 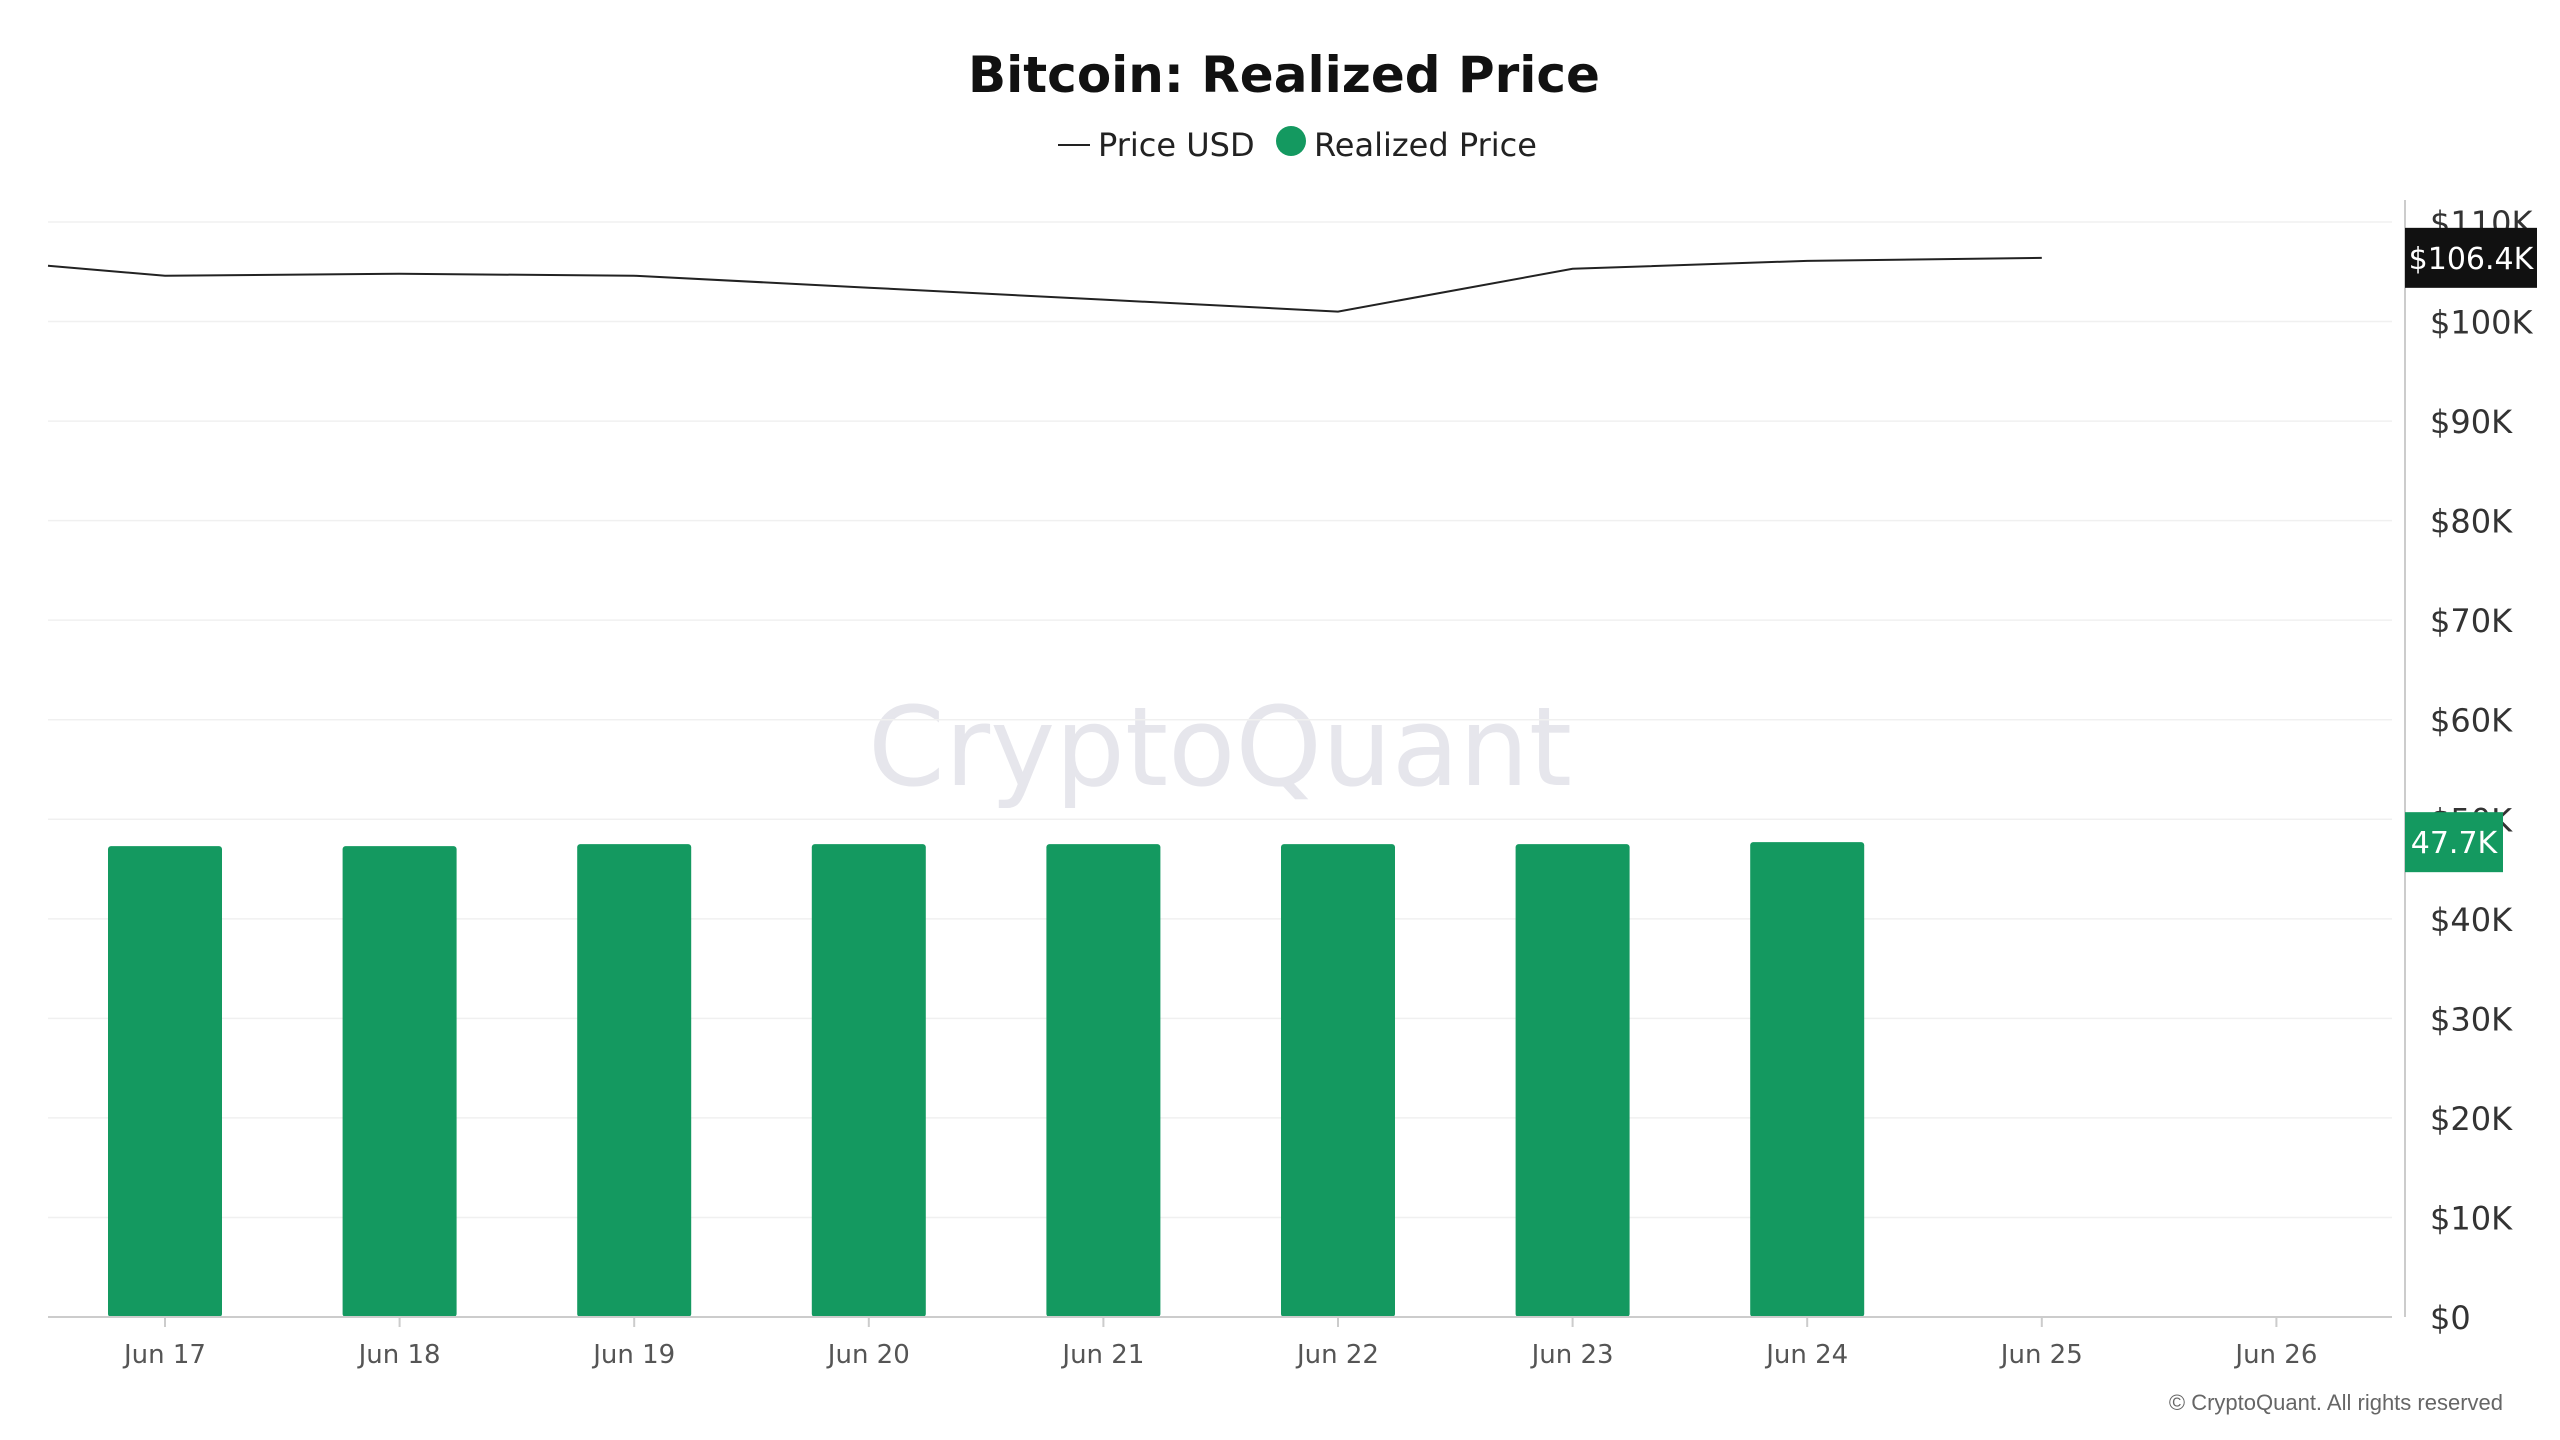 I want to click on x-tick-label: Jun 25, so click(x=2041, y=1355).